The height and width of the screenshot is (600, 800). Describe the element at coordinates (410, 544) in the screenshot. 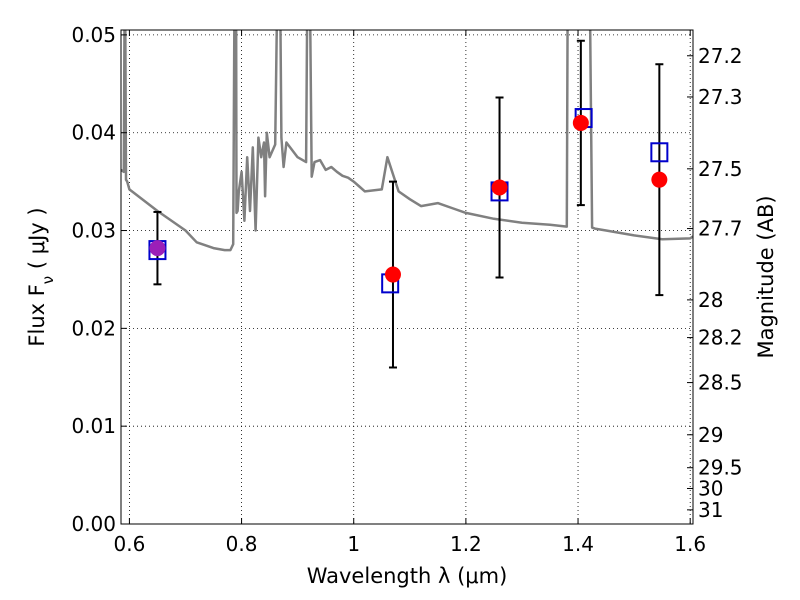

I see `x-tick-labels: 0.6 0.8 1 1.2 1.4 1.6` at that location.